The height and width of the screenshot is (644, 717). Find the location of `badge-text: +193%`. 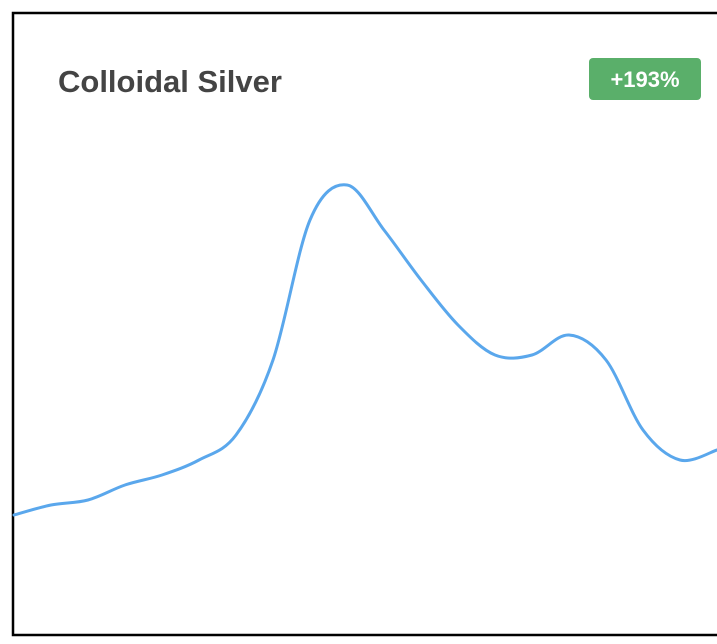

badge-text: +193% is located at coordinates (644, 79).